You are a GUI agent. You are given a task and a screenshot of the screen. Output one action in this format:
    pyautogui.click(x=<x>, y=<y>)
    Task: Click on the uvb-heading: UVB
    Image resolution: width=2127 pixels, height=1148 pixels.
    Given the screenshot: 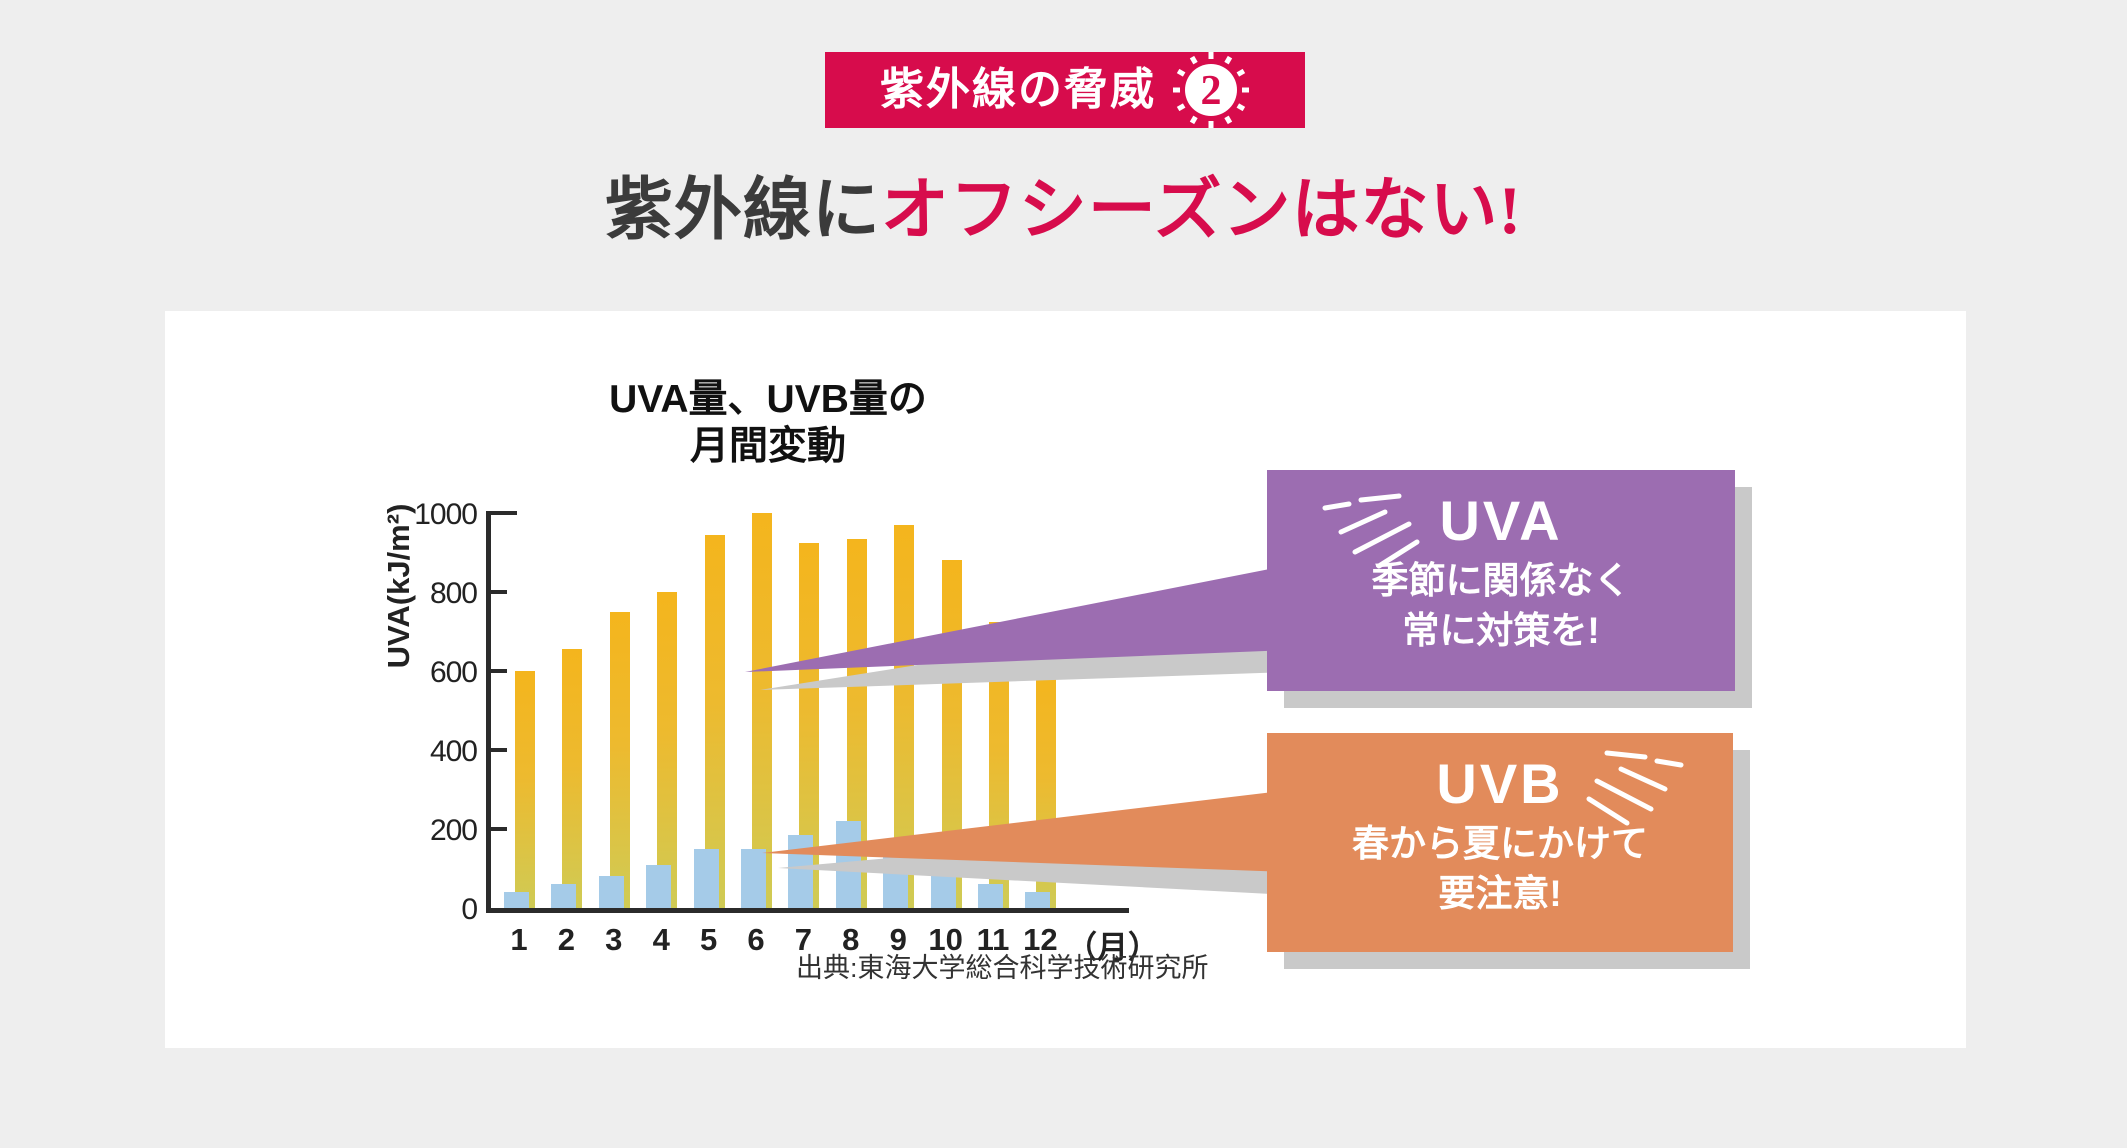 What is the action you would take?
    pyautogui.click(x=1500, y=783)
    